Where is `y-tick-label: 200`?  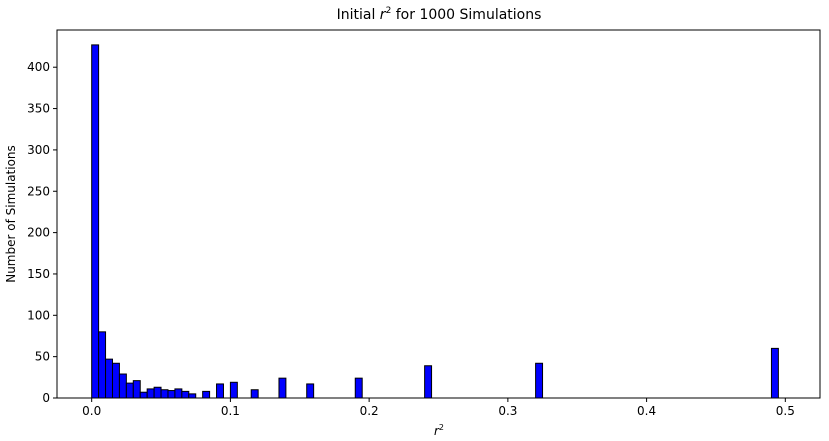 y-tick-label: 200 is located at coordinates (38, 233).